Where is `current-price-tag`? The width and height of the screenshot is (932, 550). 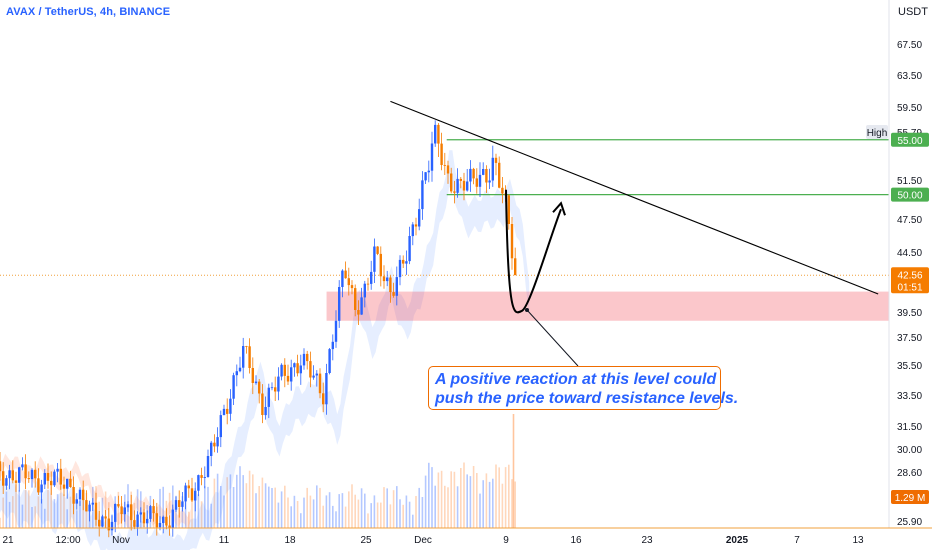
current-price-tag is located at coordinates (910, 280).